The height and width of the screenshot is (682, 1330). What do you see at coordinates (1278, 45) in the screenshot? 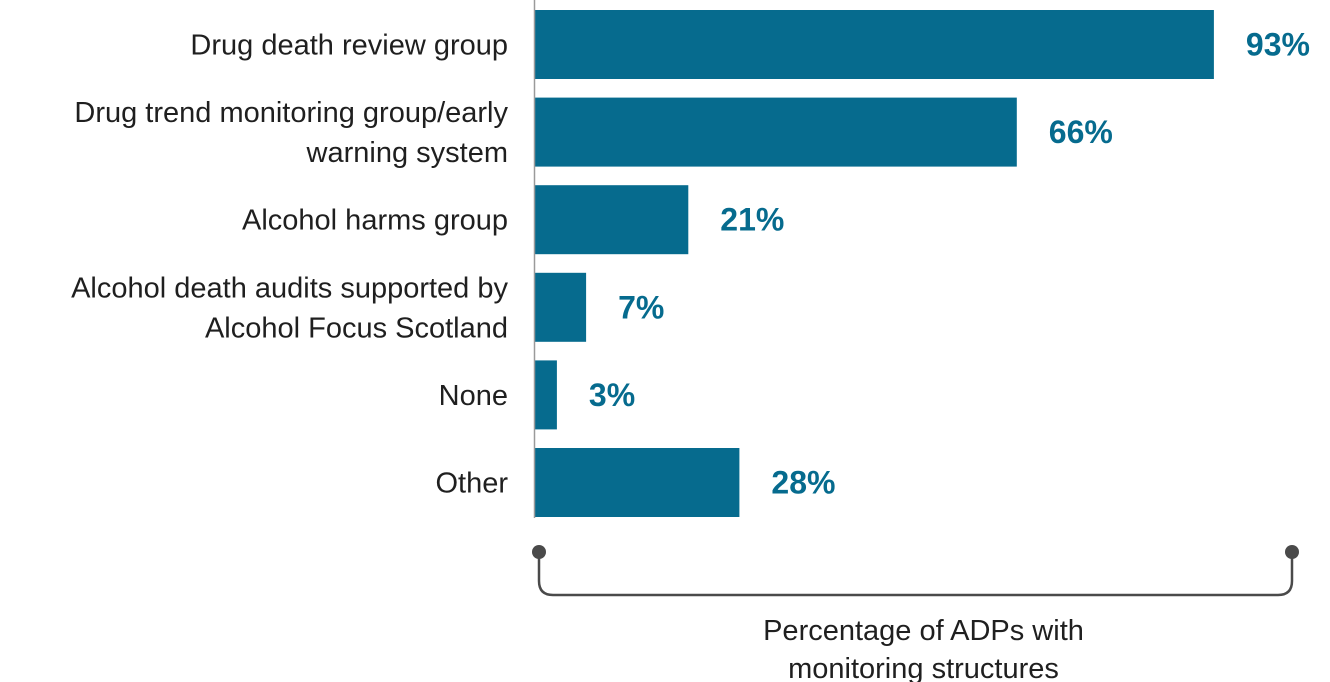
I see `value-label-drug-death-review-group: 93%` at bounding box center [1278, 45].